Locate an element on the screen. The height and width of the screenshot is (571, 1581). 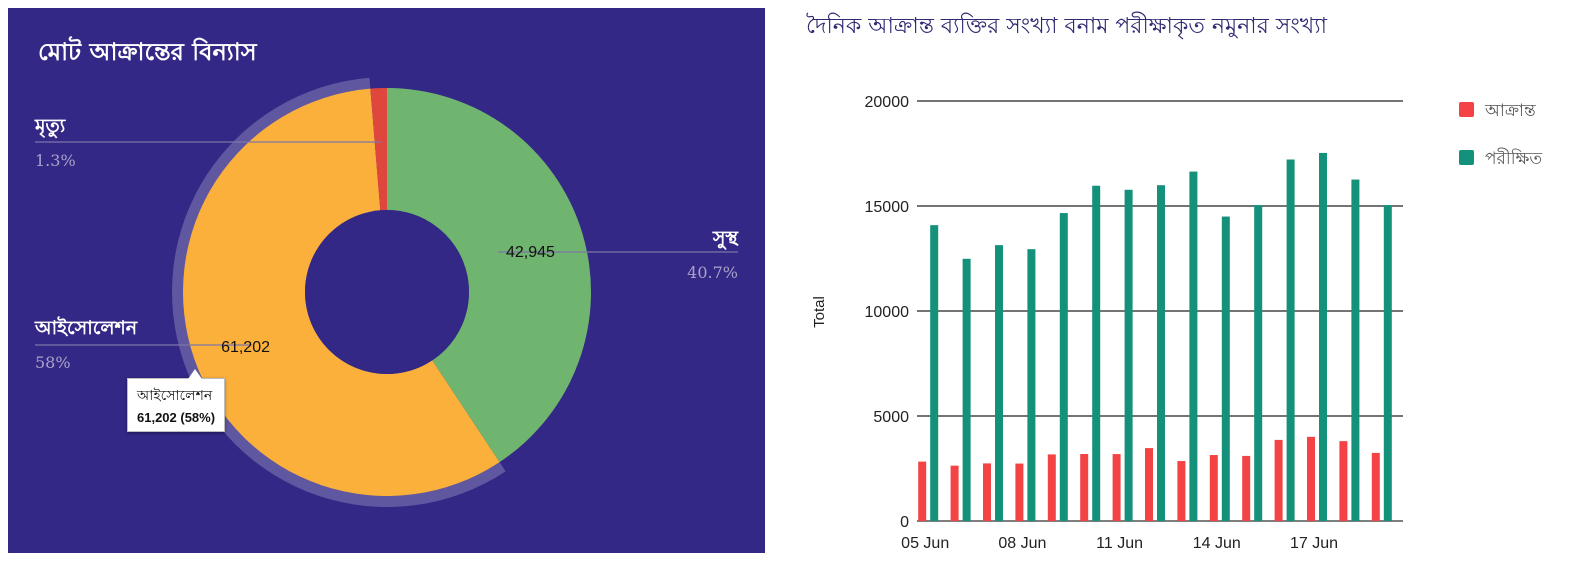
slice-percent-label: 1.3% is located at coordinates (55, 160).